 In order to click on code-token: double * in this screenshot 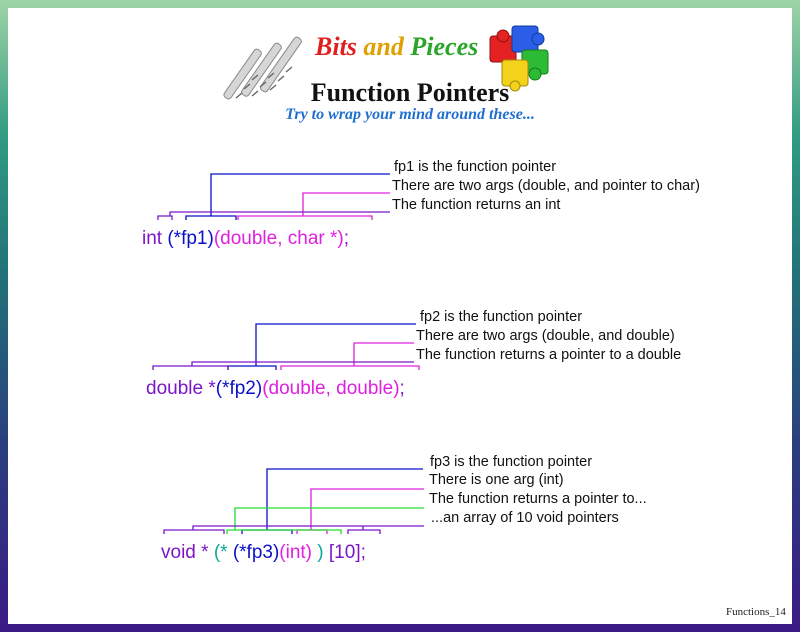, I will do `click(181, 388)`.